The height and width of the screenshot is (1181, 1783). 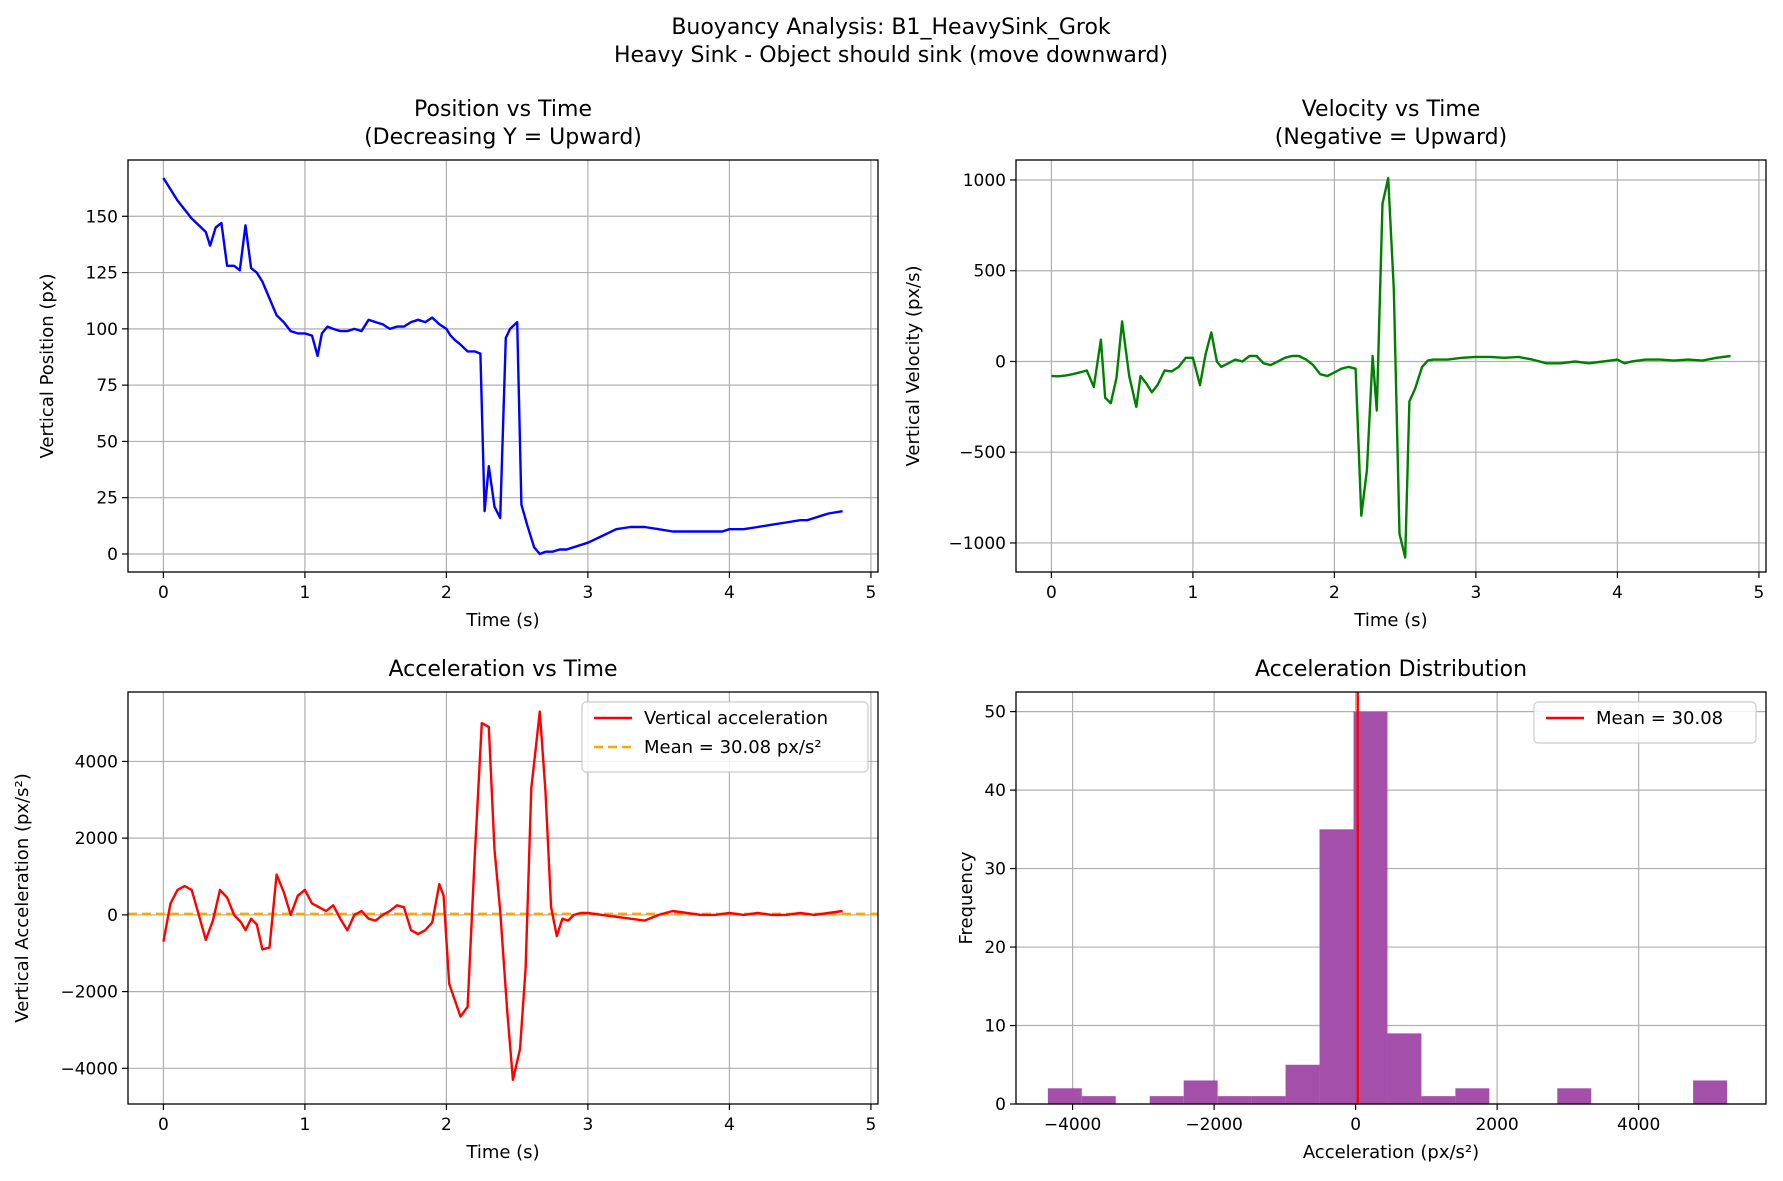 What do you see at coordinates (1073, 1125) in the screenshot?
I see `x-tick-label: −4000` at bounding box center [1073, 1125].